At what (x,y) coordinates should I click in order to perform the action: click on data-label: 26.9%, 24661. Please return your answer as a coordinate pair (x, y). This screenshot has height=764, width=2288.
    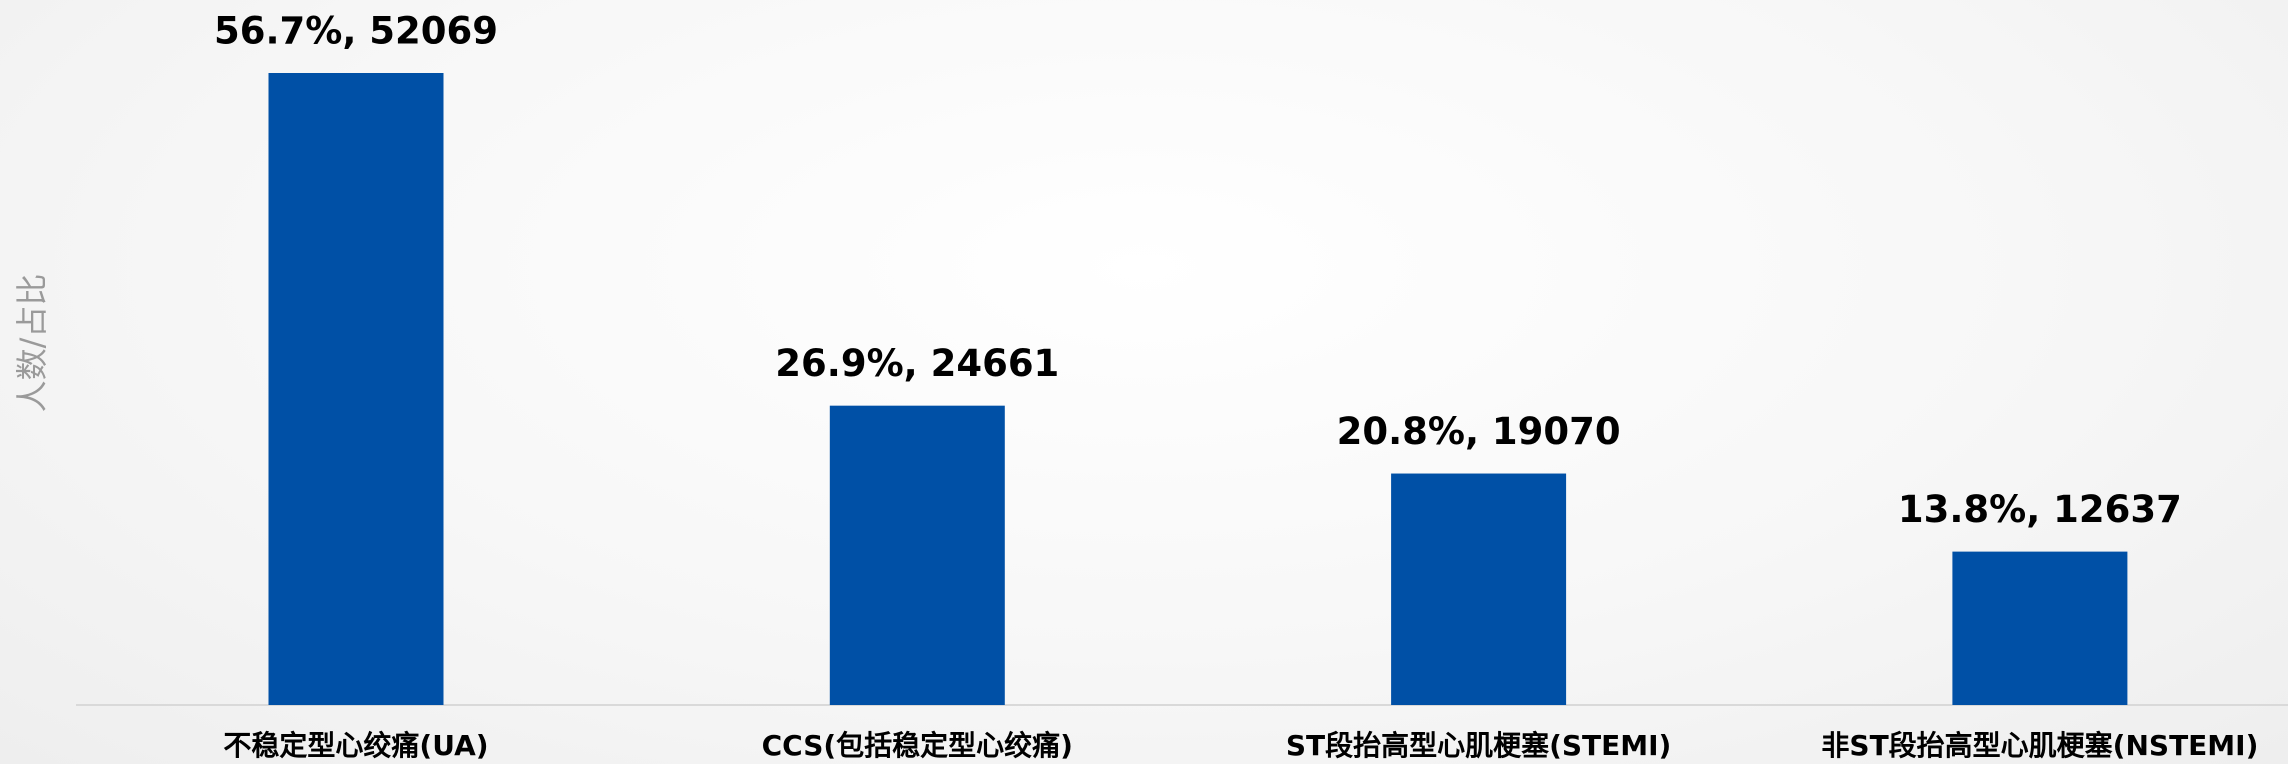
    Looking at the image, I should click on (917, 363).